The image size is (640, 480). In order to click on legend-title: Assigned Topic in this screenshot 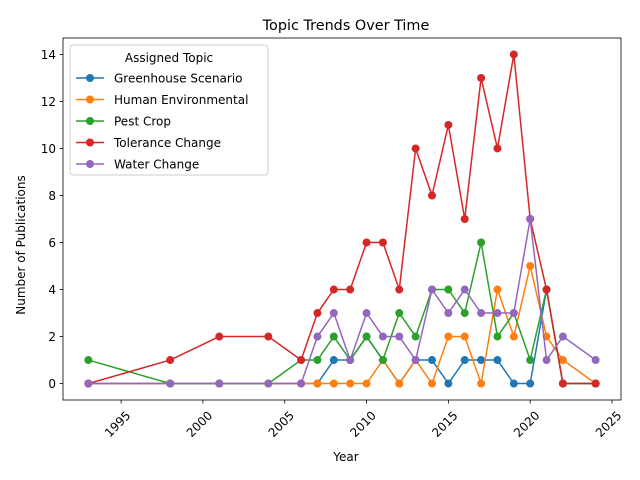, I will do `click(169, 58)`.